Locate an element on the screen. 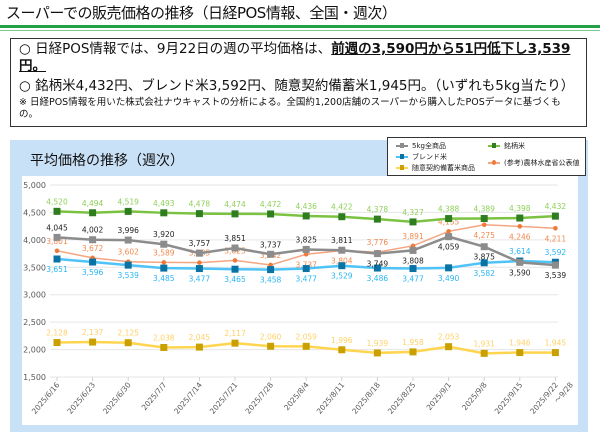 The image size is (600, 432). data-label: 3,485 is located at coordinates (164, 278).